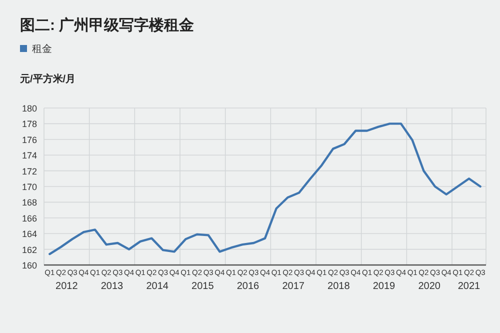 This screenshot has height=333, width=500. What do you see at coordinates (248, 286) in the screenshot?
I see `text: 2016` at bounding box center [248, 286].